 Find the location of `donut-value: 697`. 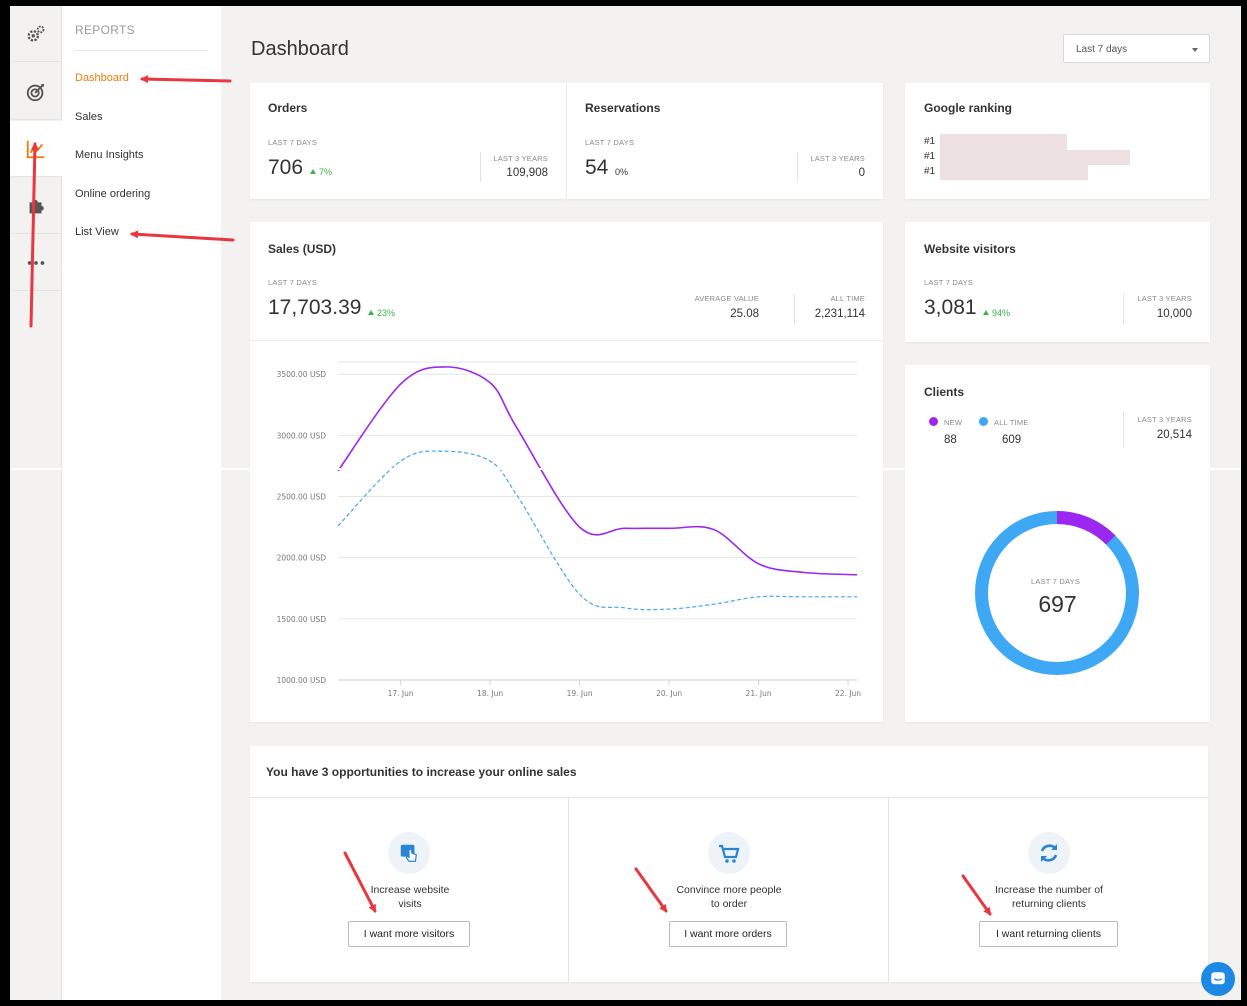

donut-value: 697 is located at coordinates (1057, 604).